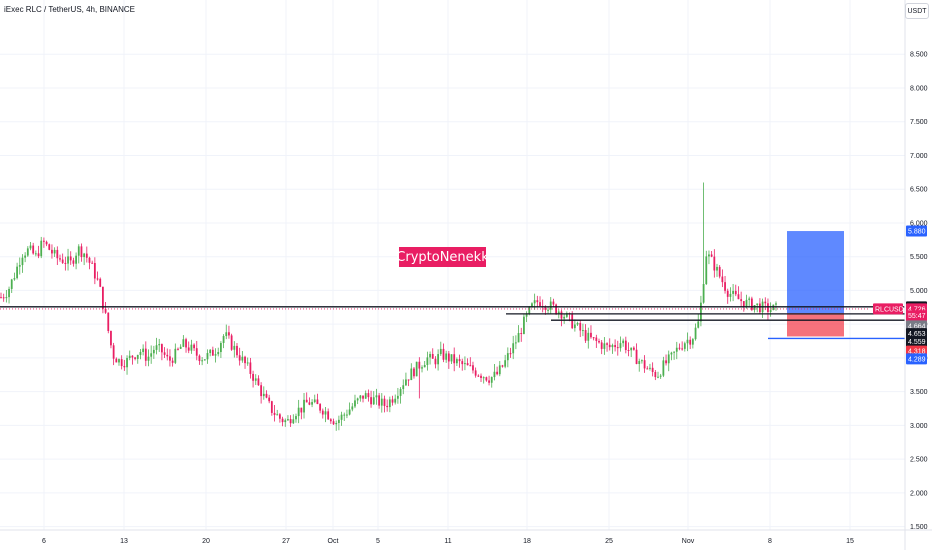 The image size is (932, 550). What do you see at coordinates (919, 190) in the screenshot?
I see `price-tick-label: 6.500` at bounding box center [919, 190].